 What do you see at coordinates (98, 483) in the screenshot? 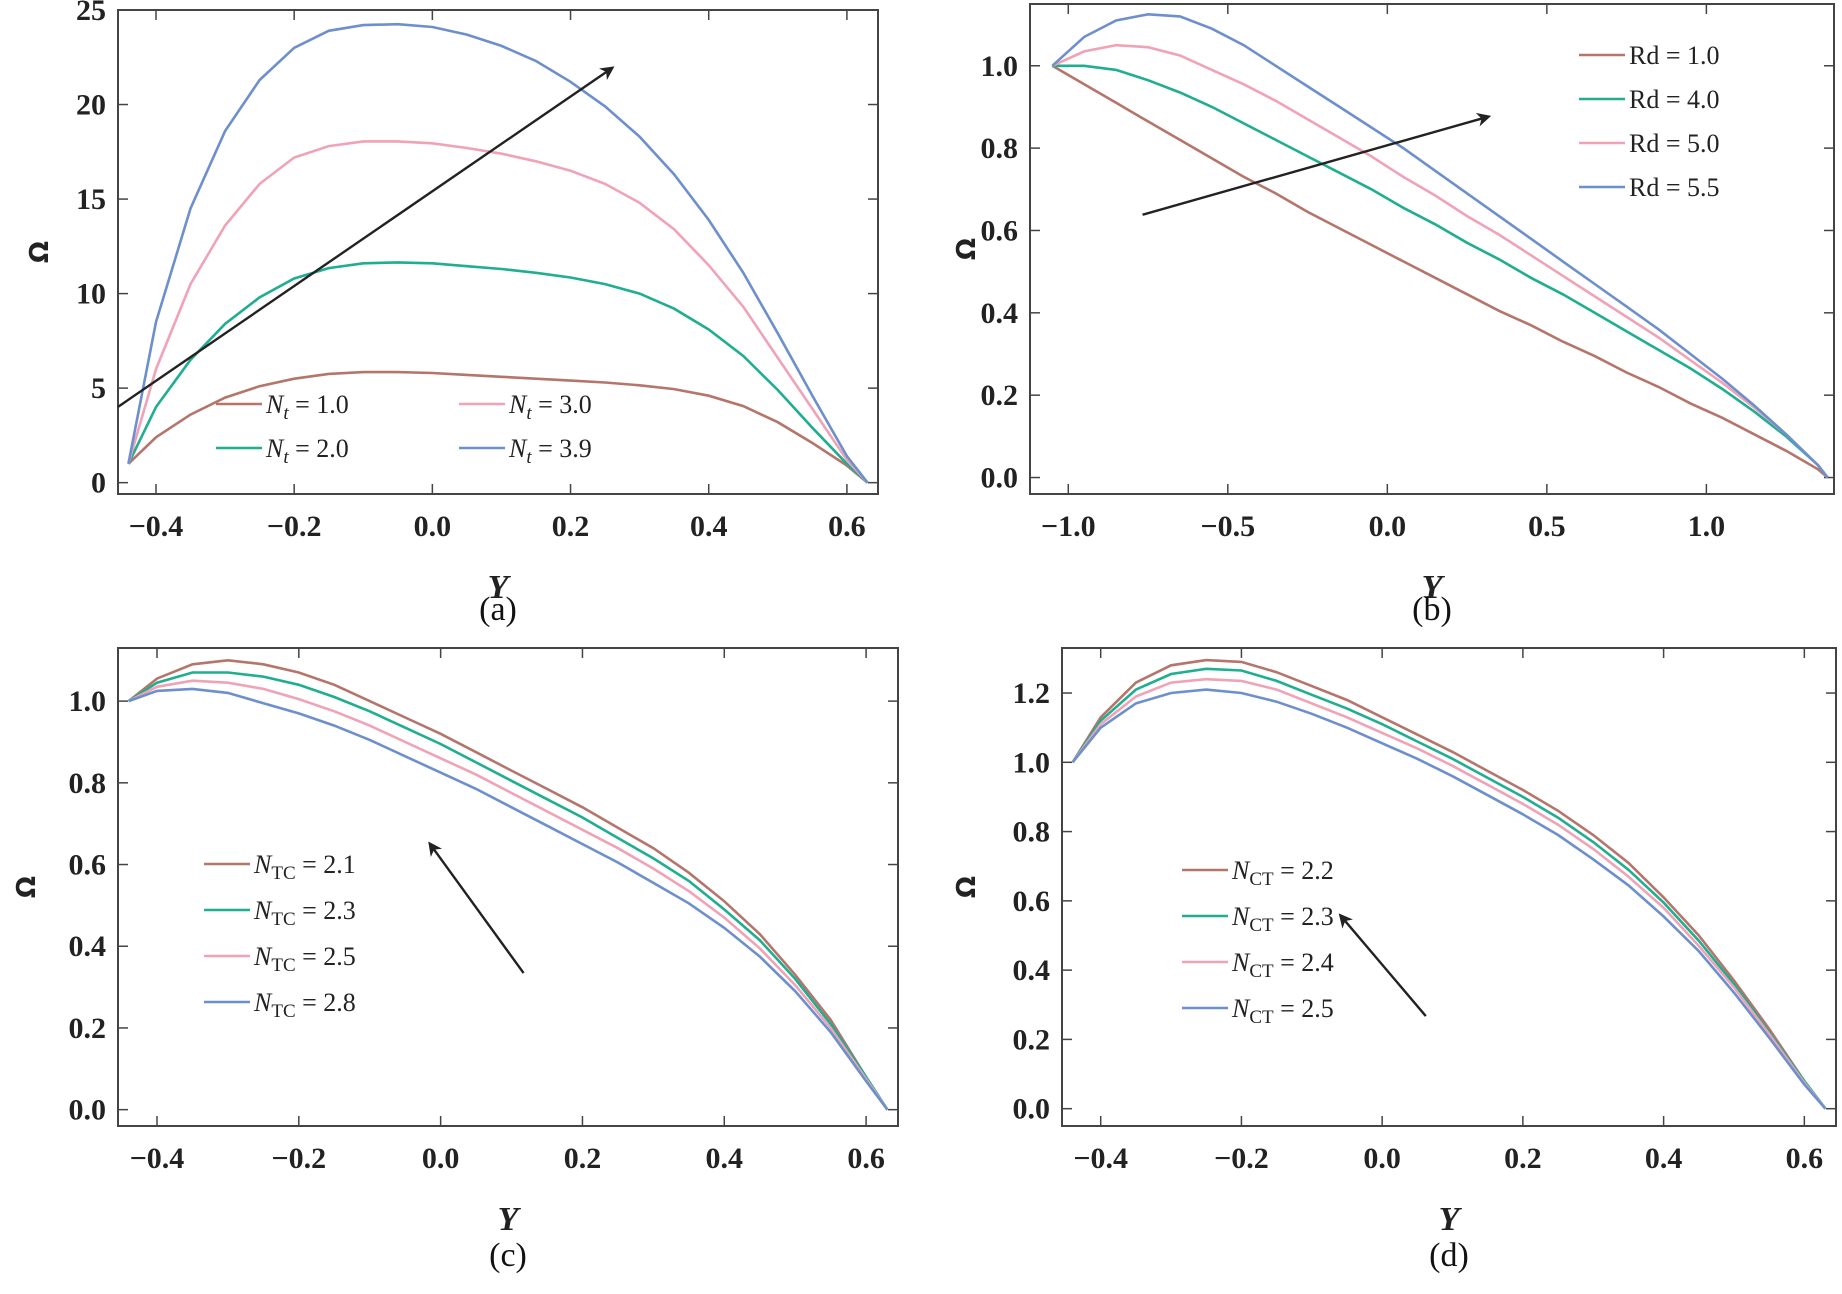
I see `y-tick-label: 0` at bounding box center [98, 483].